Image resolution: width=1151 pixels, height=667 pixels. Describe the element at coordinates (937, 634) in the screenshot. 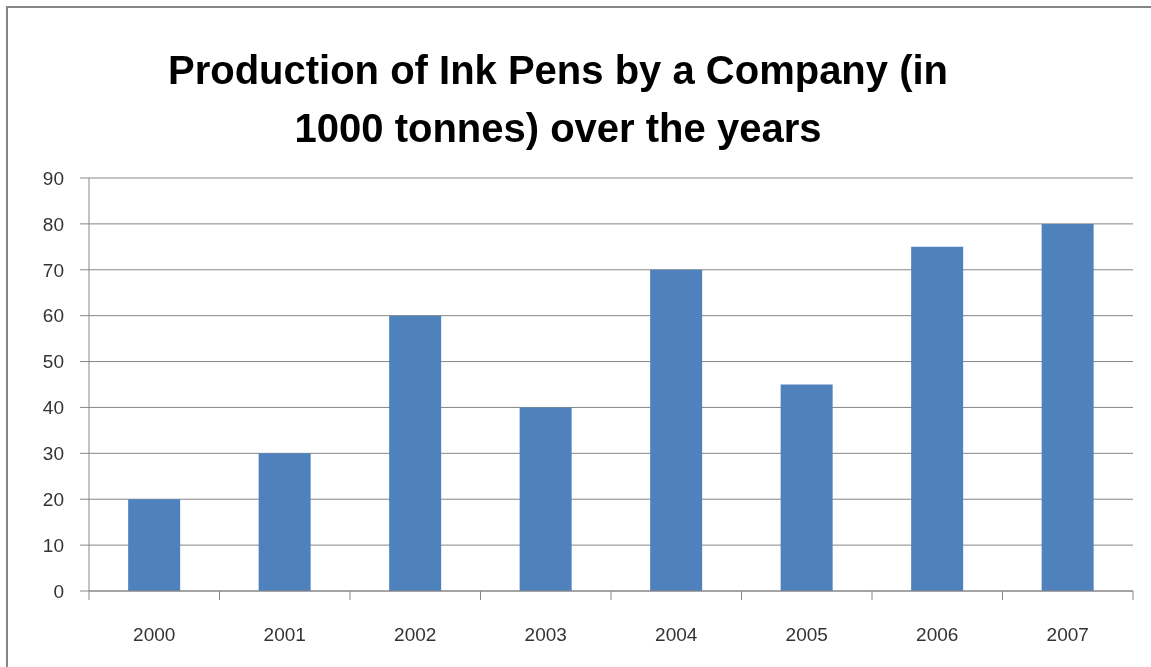

I see `x-tick-label: 2006` at that location.